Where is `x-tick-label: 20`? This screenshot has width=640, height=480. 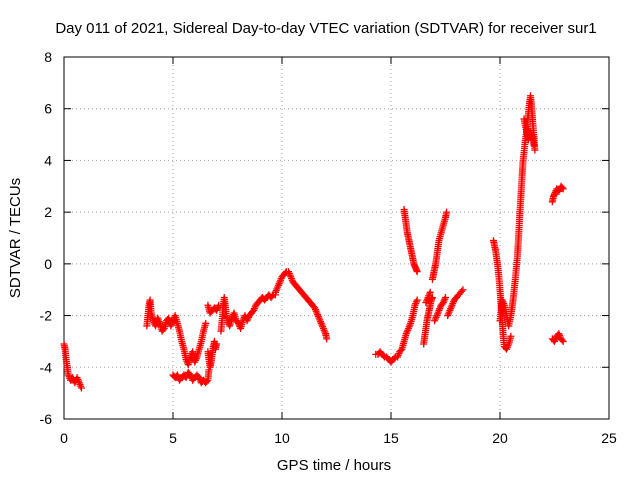 x-tick-label: 20 is located at coordinates (500, 438).